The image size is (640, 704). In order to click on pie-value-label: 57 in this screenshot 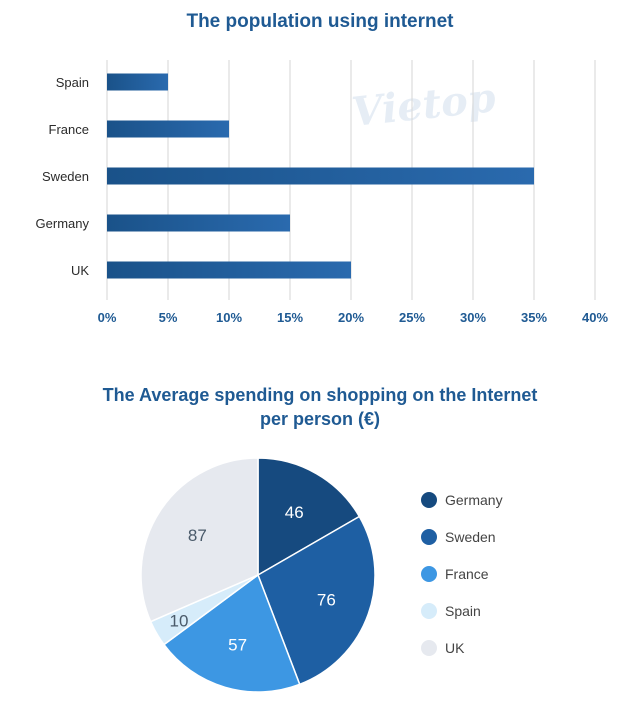, I will do `click(237, 645)`.